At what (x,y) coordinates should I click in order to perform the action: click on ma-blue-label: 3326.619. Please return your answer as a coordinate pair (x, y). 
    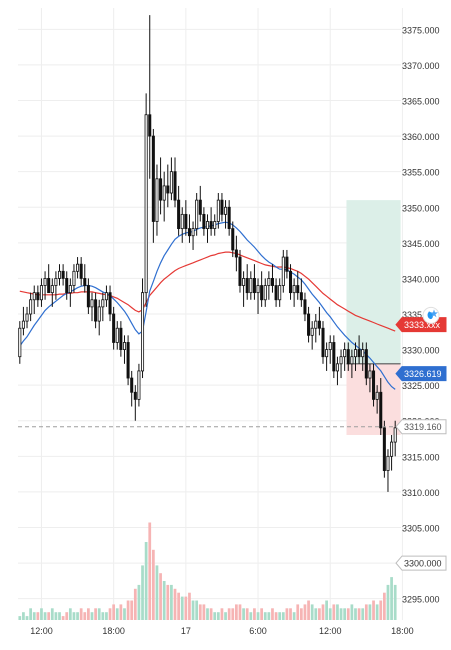
    Looking at the image, I should click on (421, 374).